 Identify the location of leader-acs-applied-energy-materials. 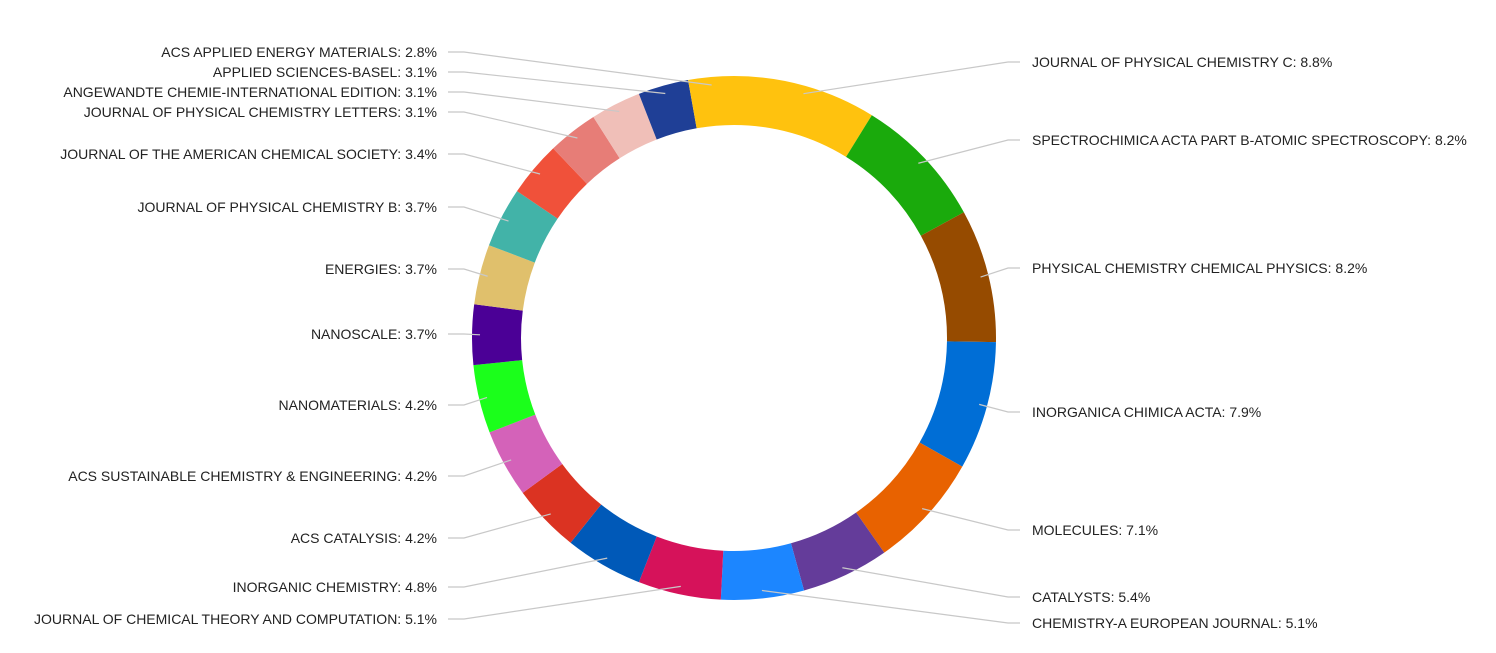
(580, 68).